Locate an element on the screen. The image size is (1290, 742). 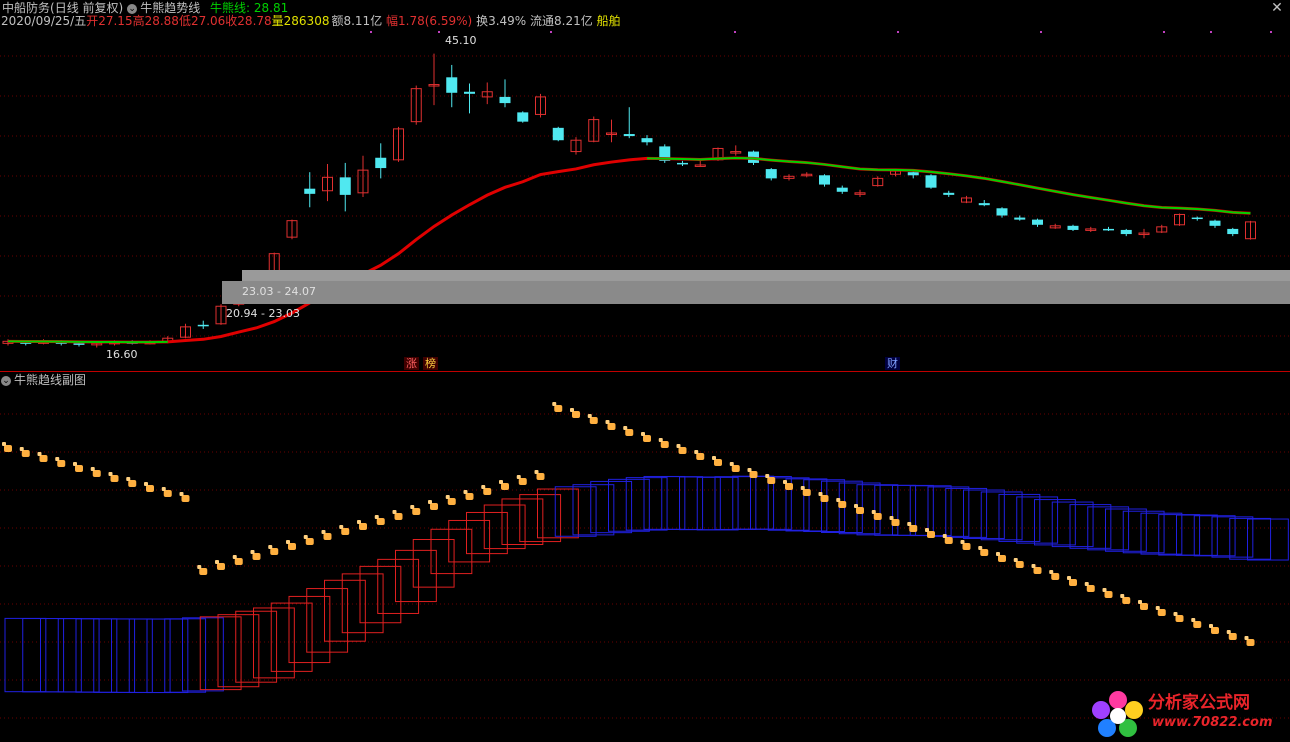
badge-bang: 榜 is located at coordinates (430, 363).